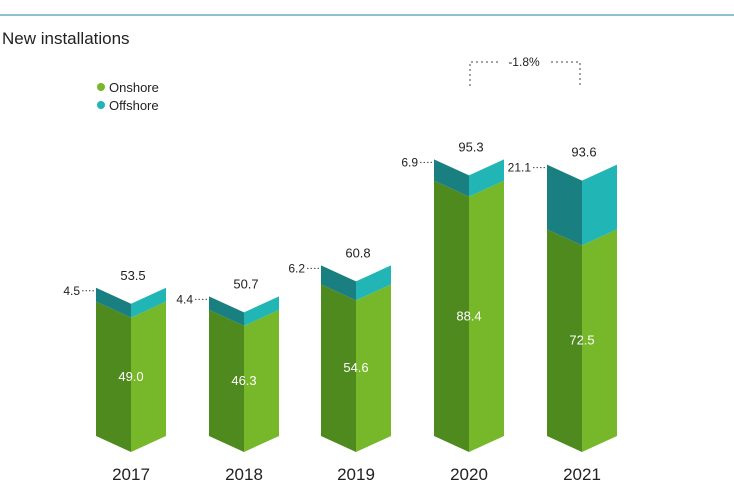 This screenshot has width=734, height=489. What do you see at coordinates (356, 474) in the screenshot?
I see `year-label: 2019` at bounding box center [356, 474].